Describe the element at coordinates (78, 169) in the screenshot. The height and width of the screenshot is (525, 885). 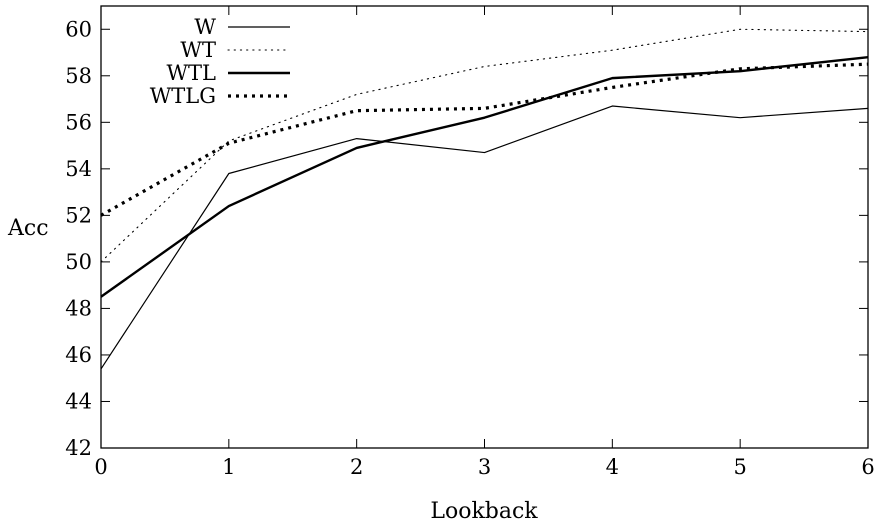
I see `y-tick-label: 54` at that location.